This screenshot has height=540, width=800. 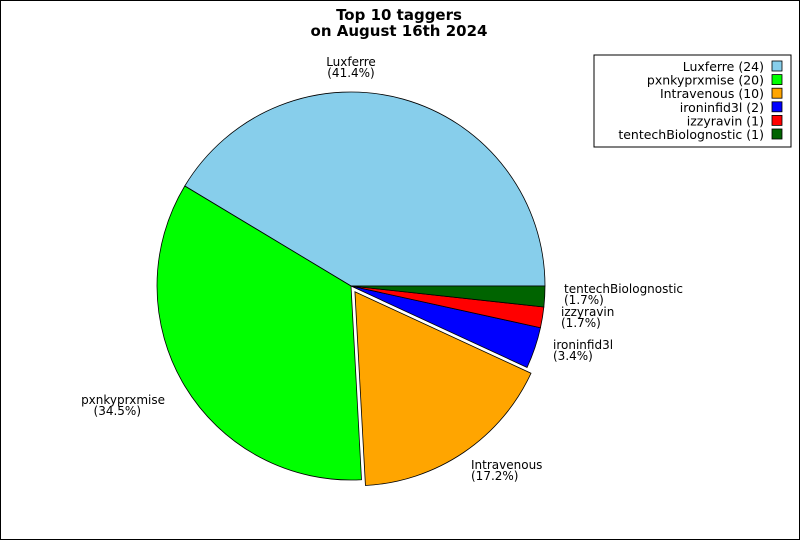 What do you see at coordinates (712, 93) in the screenshot?
I see `legend-entry-label: Intravenous (10)` at bounding box center [712, 93].